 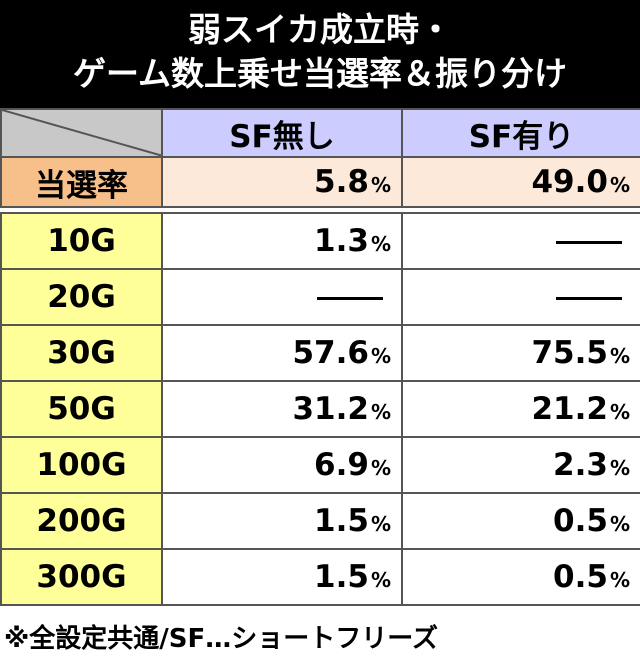 What do you see at coordinates (282, 182) in the screenshot?
I see `rate-value-sf-none: 5.8%` at bounding box center [282, 182].